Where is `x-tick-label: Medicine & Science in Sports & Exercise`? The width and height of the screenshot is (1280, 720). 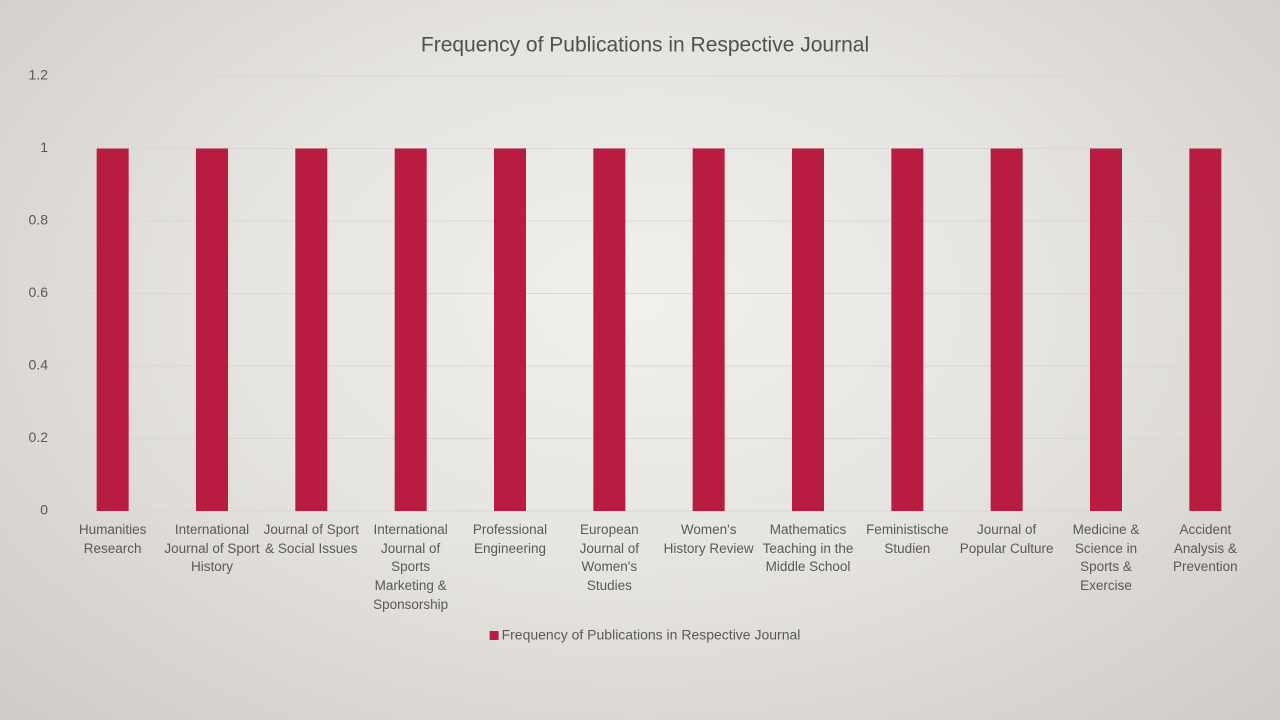
x-tick-label: Medicine & Science in Sports & Exercise is located at coordinates (1106, 558).